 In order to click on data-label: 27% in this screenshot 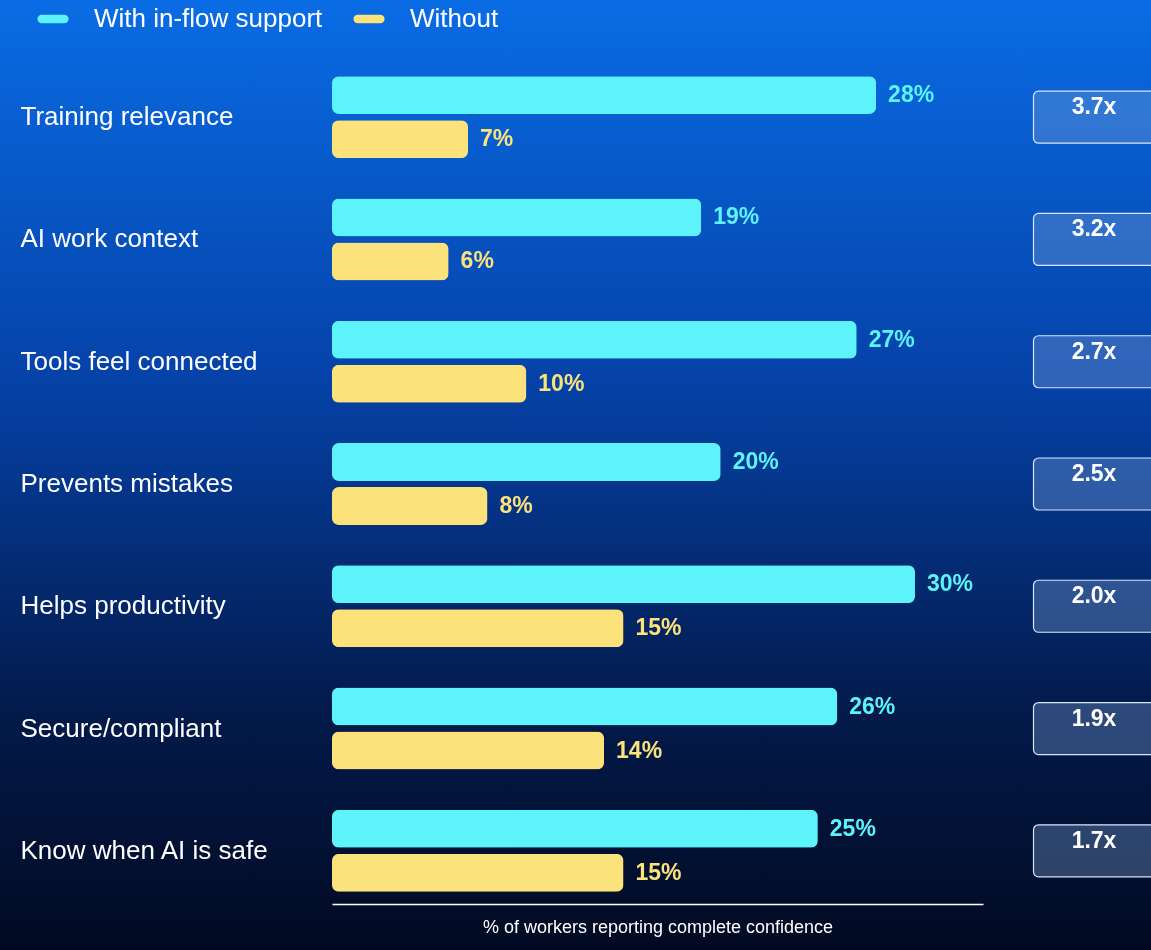, I will do `click(891, 338)`.